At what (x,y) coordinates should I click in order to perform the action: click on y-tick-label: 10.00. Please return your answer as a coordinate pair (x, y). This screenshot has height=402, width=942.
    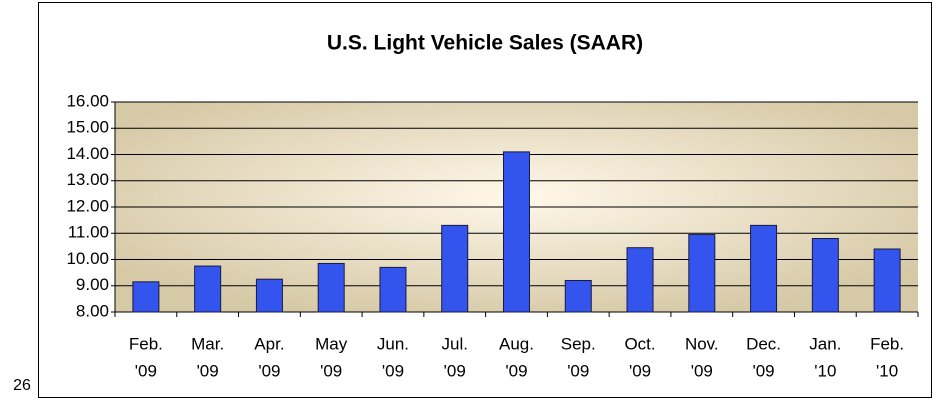
    Looking at the image, I should click on (87, 258).